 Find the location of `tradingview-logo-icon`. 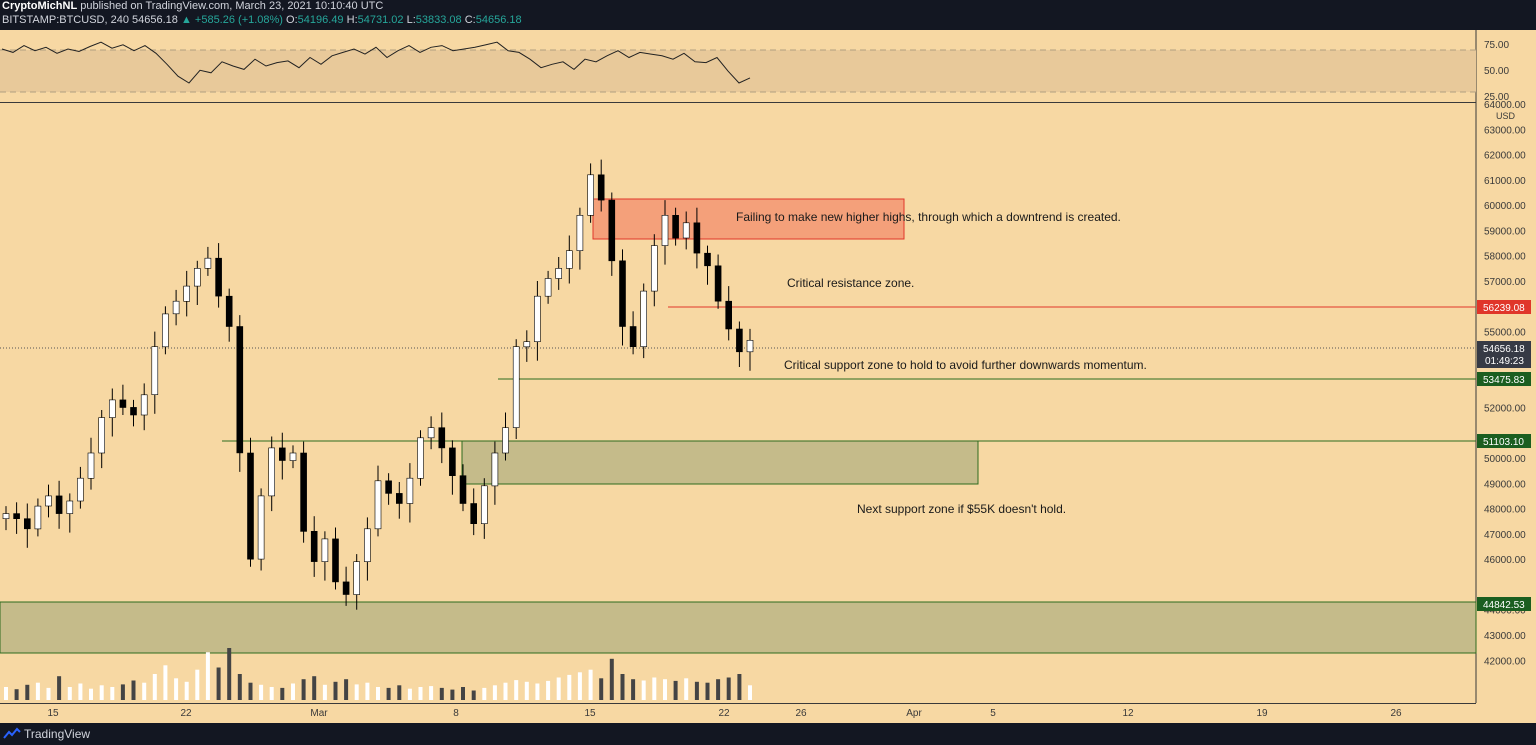

tradingview-logo-icon is located at coordinates (12, 734).